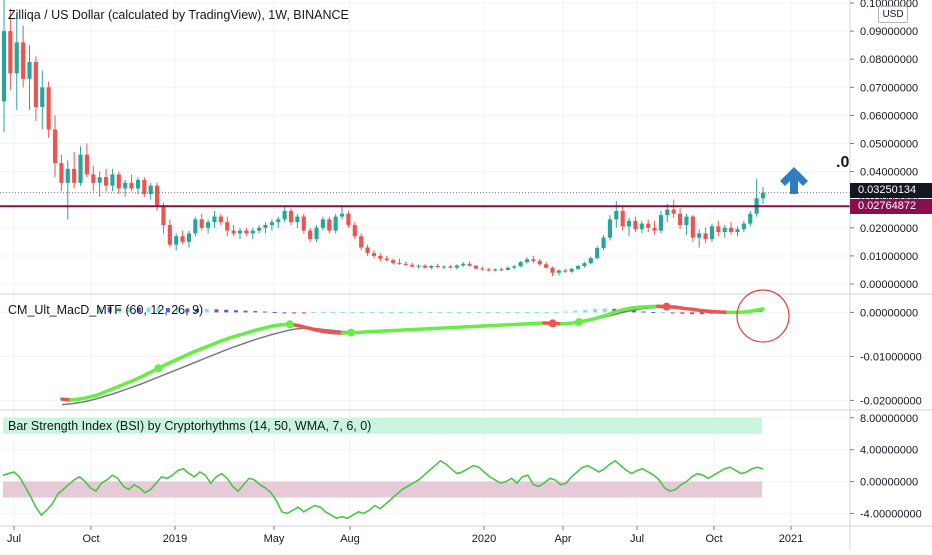 The image size is (932, 555). What do you see at coordinates (14, 539) in the screenshot?
I see `time-axis-label: Jul` at bounding box center [14, 539].